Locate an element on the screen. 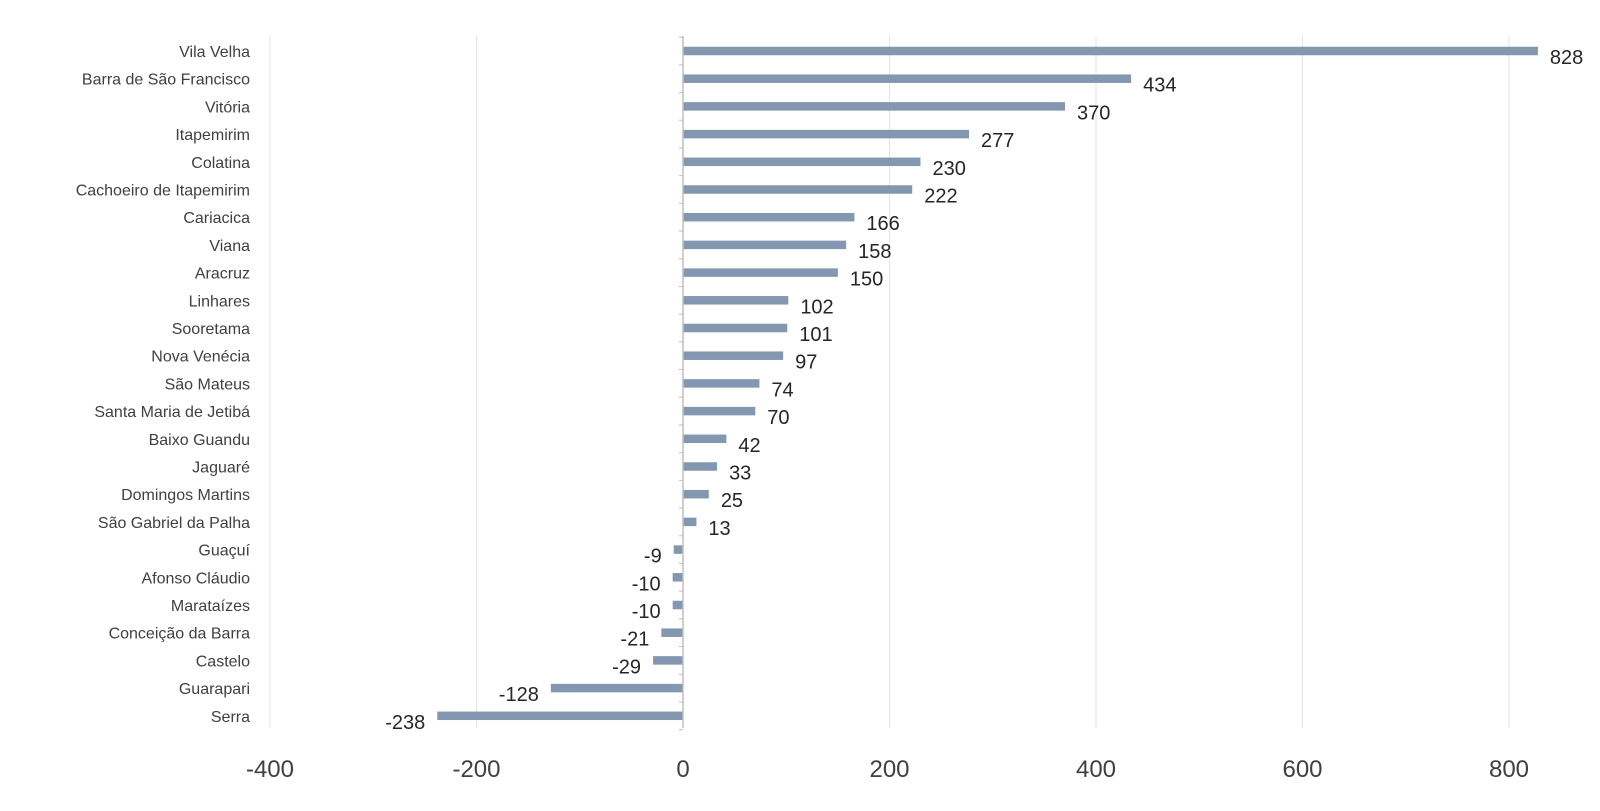  category-label: Sooretama is located at coordinates (211, 329).